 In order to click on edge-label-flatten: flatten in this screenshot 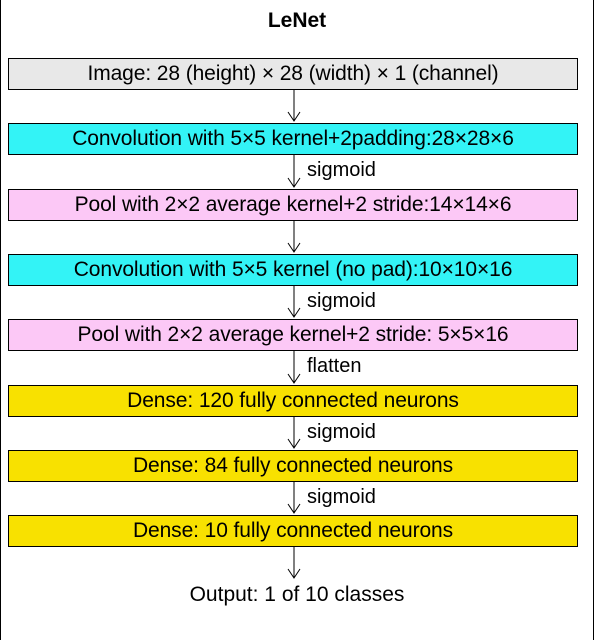, I will do `click(334, 366)`.